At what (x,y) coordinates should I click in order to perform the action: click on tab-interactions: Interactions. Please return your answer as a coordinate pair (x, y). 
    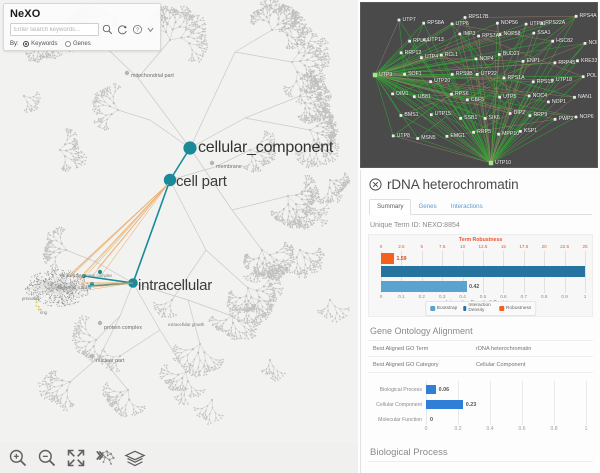
    Looking at the image, I should click on (466, 206).